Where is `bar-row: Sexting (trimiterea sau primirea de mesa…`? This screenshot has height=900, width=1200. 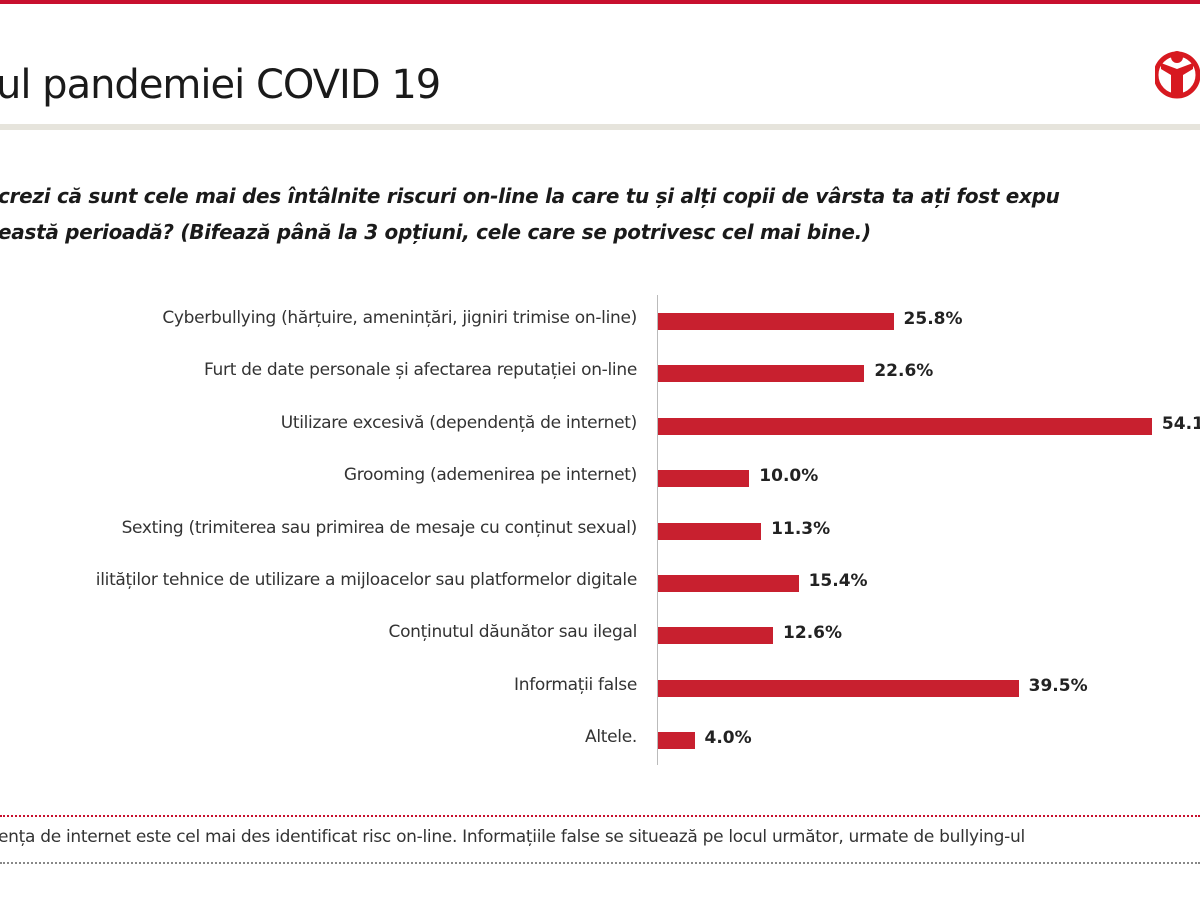
bar-row: Sexting (trimiterea sau primirea de mesa… is located at coordinates (600, 529).